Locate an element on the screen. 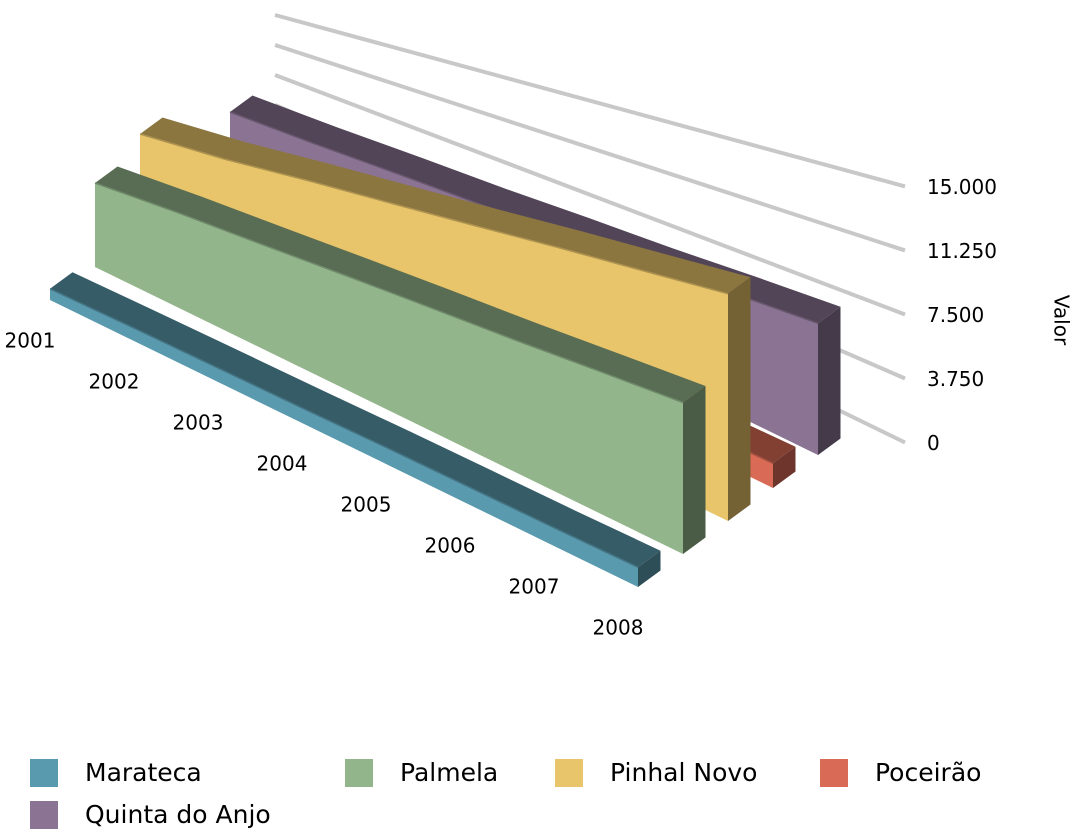  legend-label: Palmela is located at coordinates (449, 772).